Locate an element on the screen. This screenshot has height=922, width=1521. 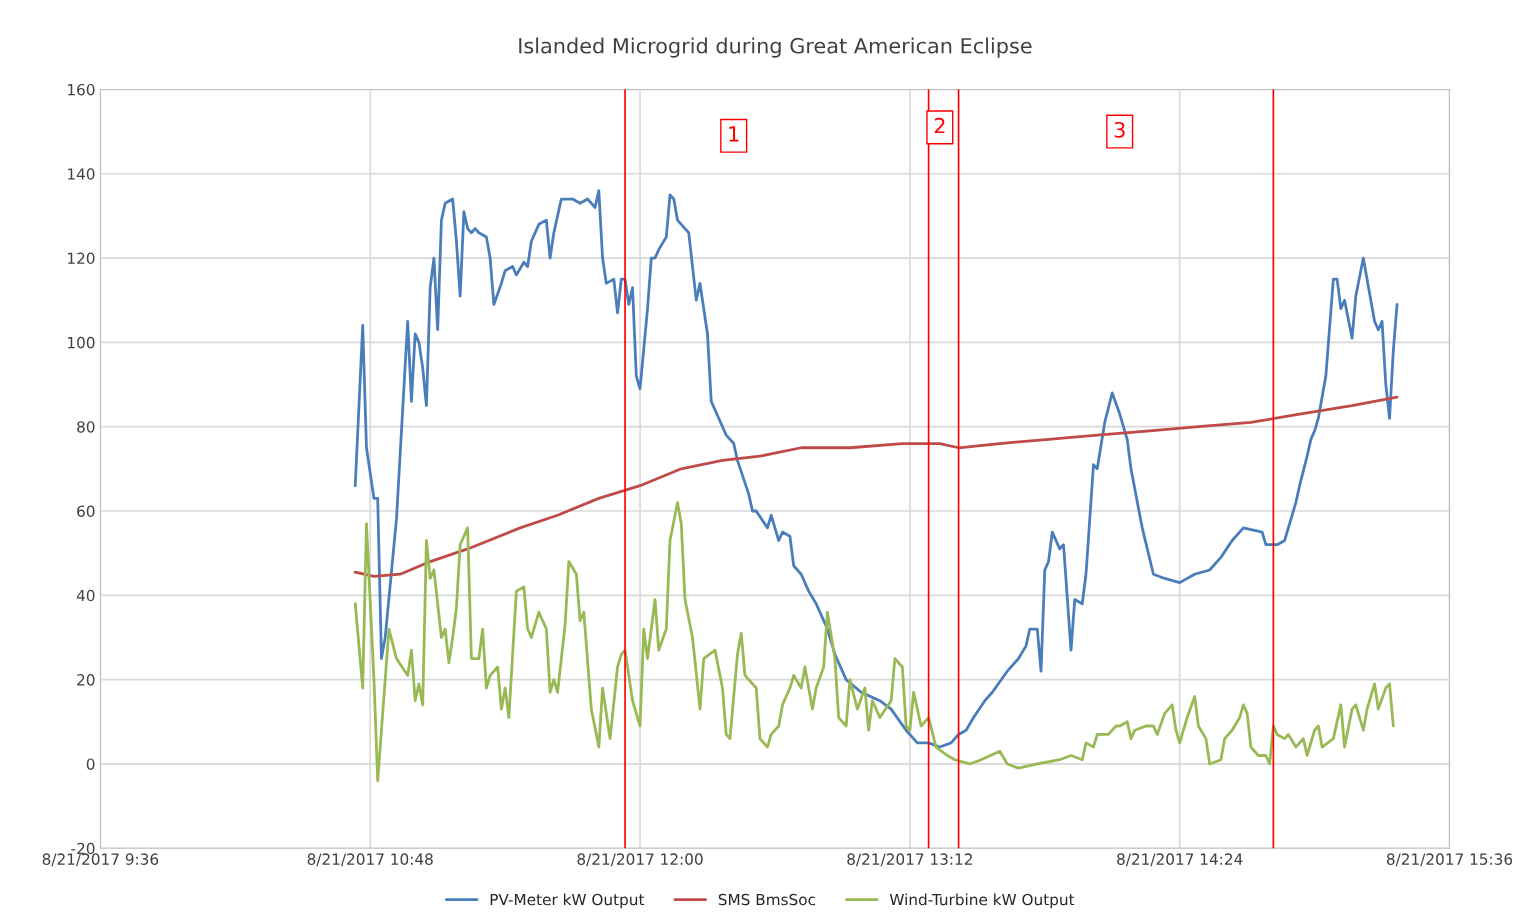
y-tick-label: 0 is located at coordinates (90, 764).